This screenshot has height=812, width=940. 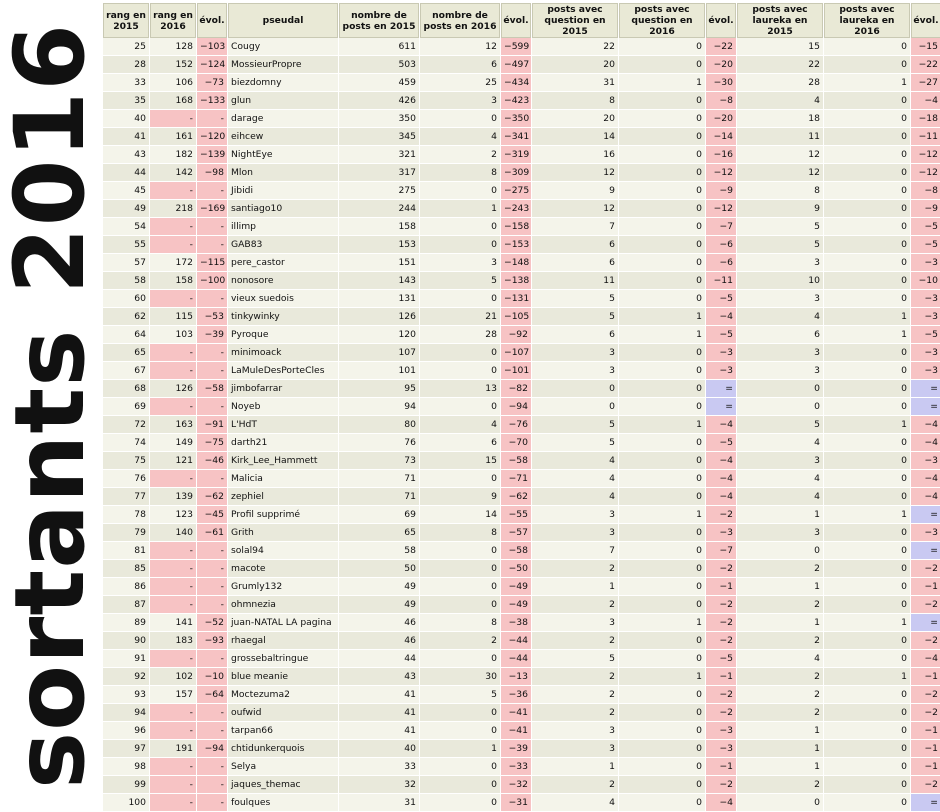 What do you see at coordinates (283, 497) in the screenshot?
I see `table-cell: zephiel` at bounding box center [283, 497].